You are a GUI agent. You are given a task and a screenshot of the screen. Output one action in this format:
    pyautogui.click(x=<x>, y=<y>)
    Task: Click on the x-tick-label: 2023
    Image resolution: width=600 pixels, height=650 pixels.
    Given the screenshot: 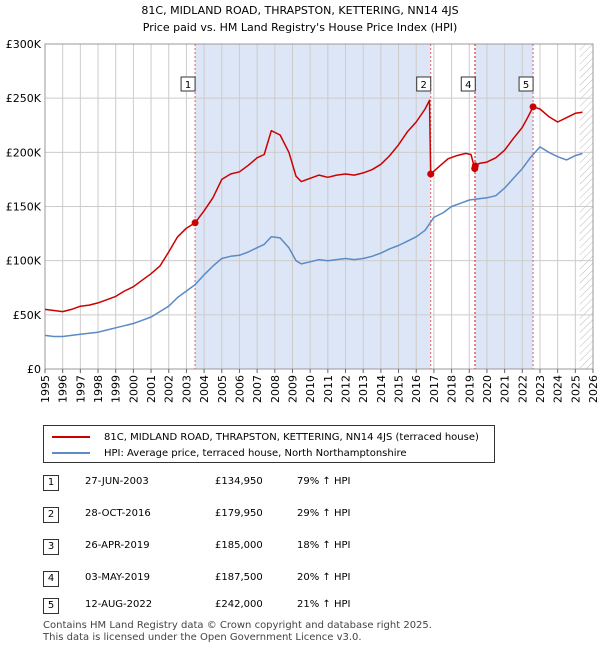 What is the action you would take?
    pyautogui.click(x=540, y=389)
    